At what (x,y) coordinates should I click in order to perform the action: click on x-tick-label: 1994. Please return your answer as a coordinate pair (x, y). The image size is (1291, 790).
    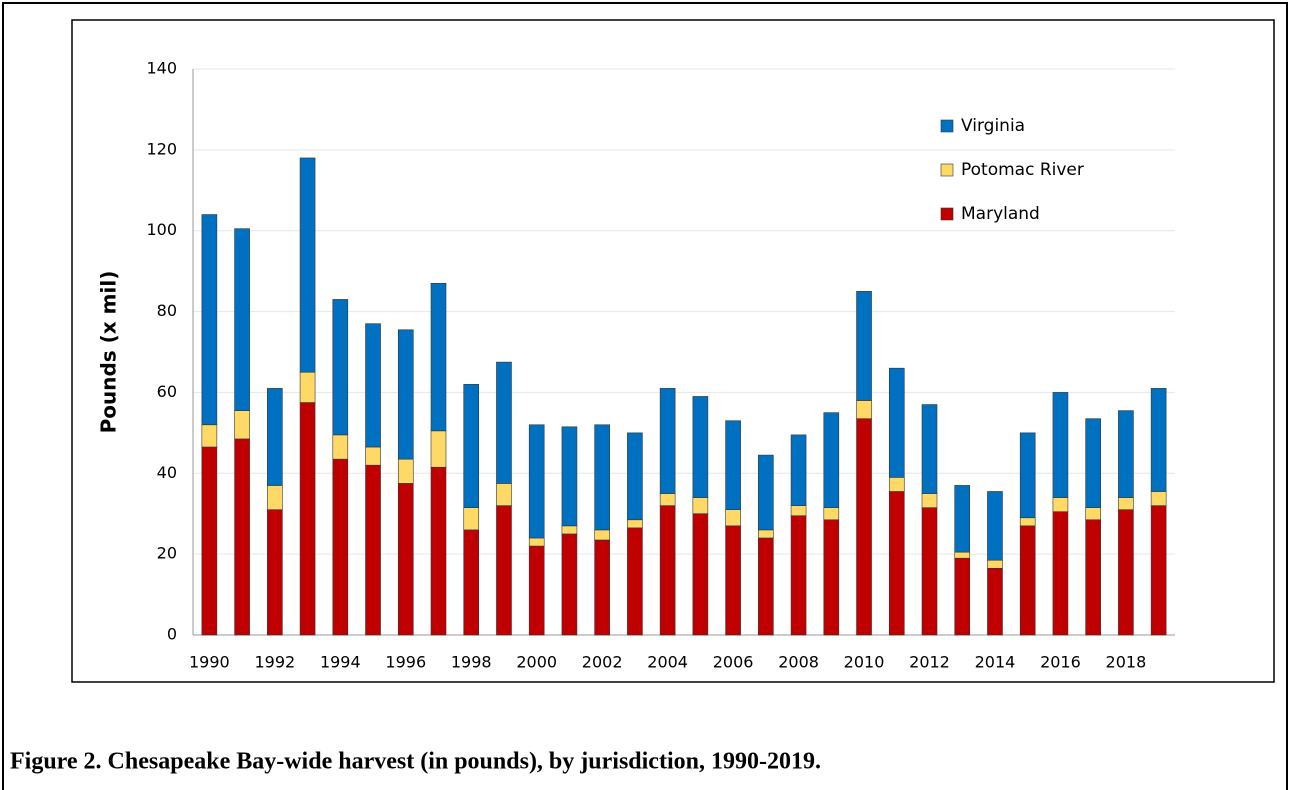
    Looking at the image, I should click on (340, 662).